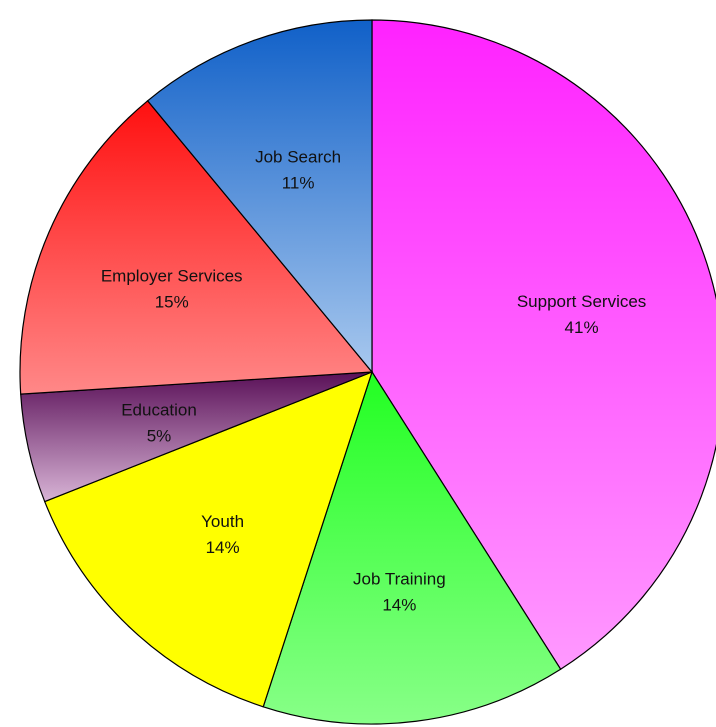 This screenshot has width=716, height=727. Describe the element at coordinates (222, 521) in the screenshot. I see `slice-label-name: Youth` at that location.